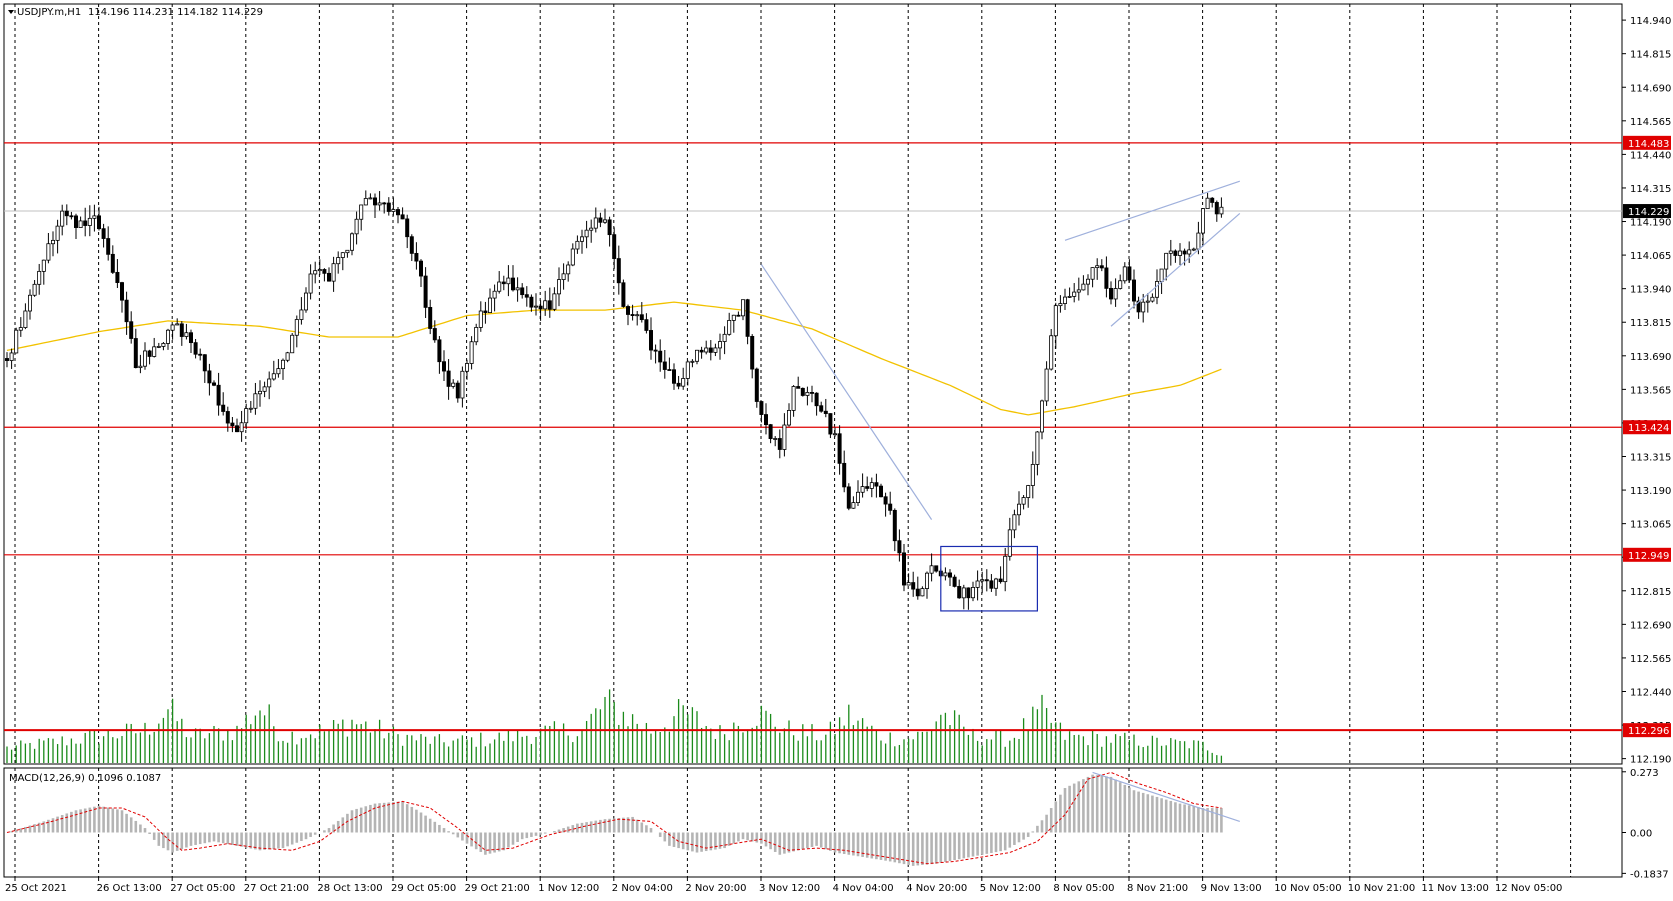 The height and width of the screenshot is (901, 1673). Describe the element at coordinates (276, 888) in the screenshot. I see `time-tick-label: 27 Oct 21:00` at that location.